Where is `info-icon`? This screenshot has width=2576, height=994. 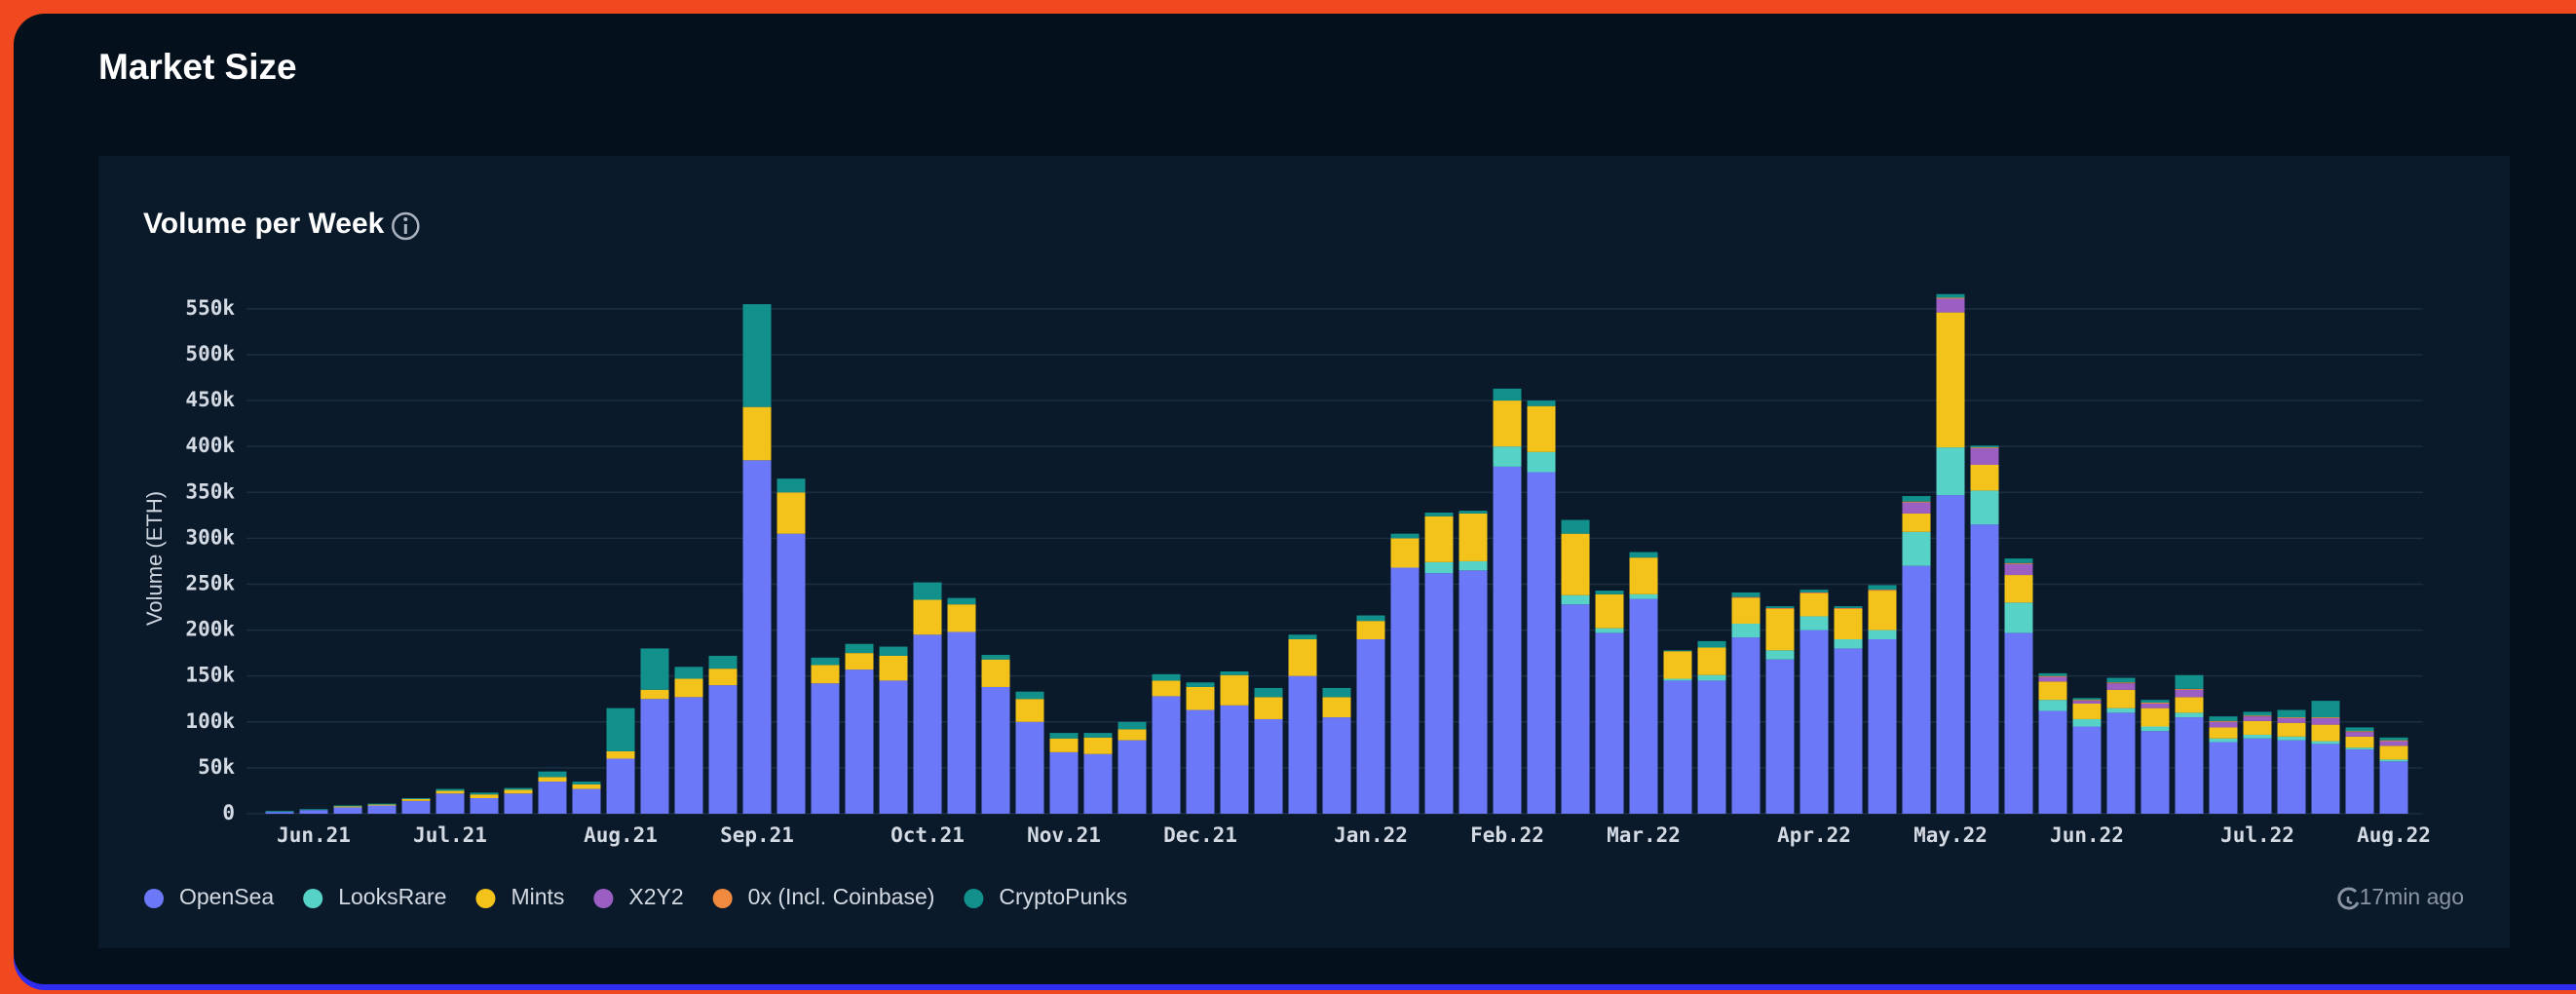
info-icon is located at coordinates (406, 226).